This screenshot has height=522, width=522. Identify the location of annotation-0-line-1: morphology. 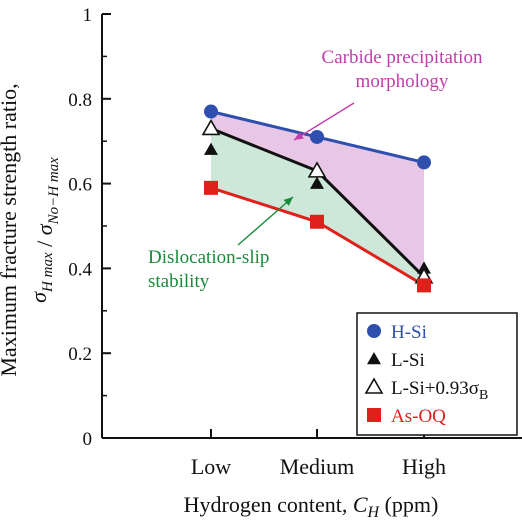
(402, 81).